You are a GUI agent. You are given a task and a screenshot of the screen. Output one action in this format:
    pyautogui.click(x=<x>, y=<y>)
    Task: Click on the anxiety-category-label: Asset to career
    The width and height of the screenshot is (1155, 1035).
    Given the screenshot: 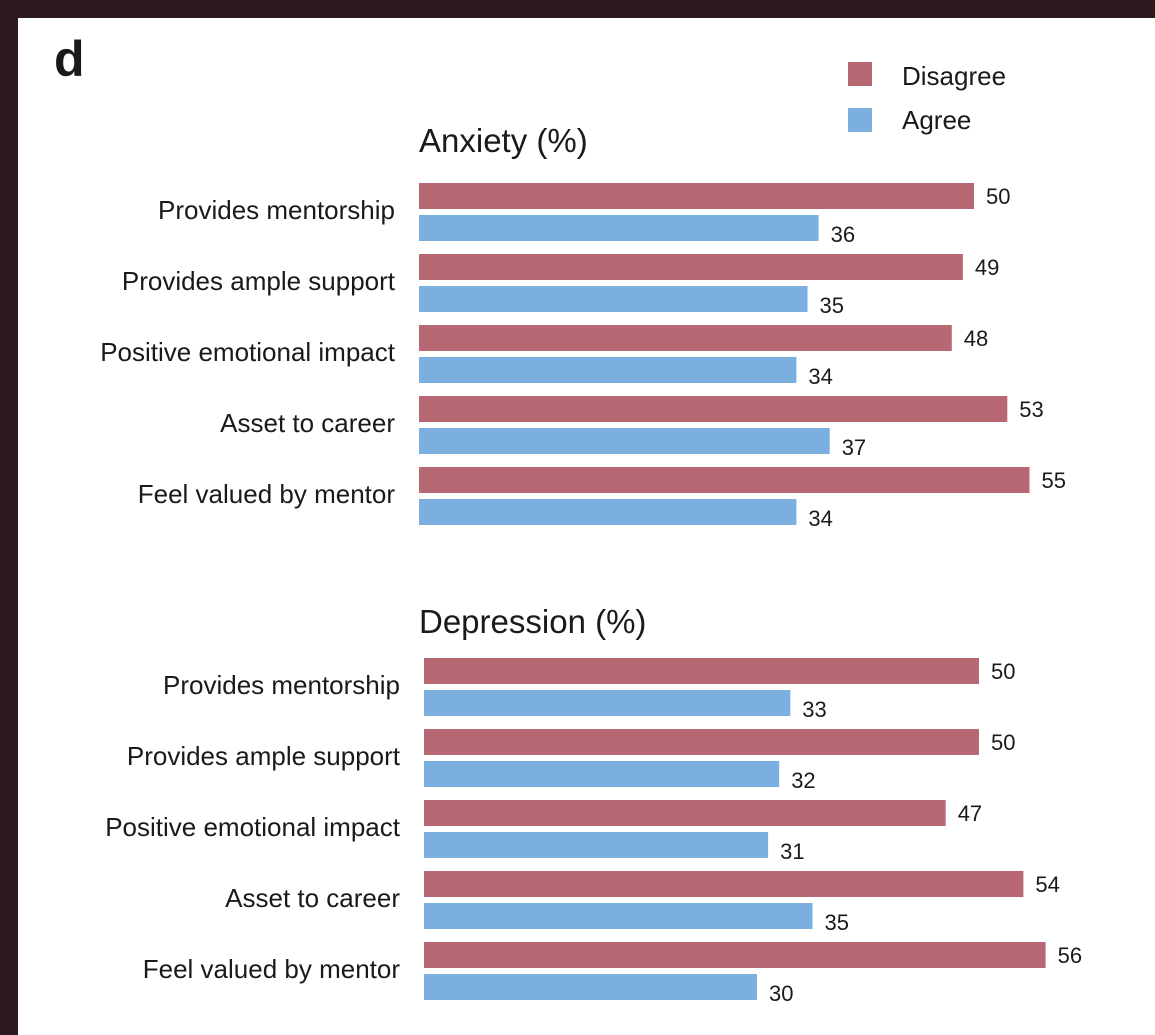 What is the action you would take?
    pyautogui.click(x=307, y=423)
    